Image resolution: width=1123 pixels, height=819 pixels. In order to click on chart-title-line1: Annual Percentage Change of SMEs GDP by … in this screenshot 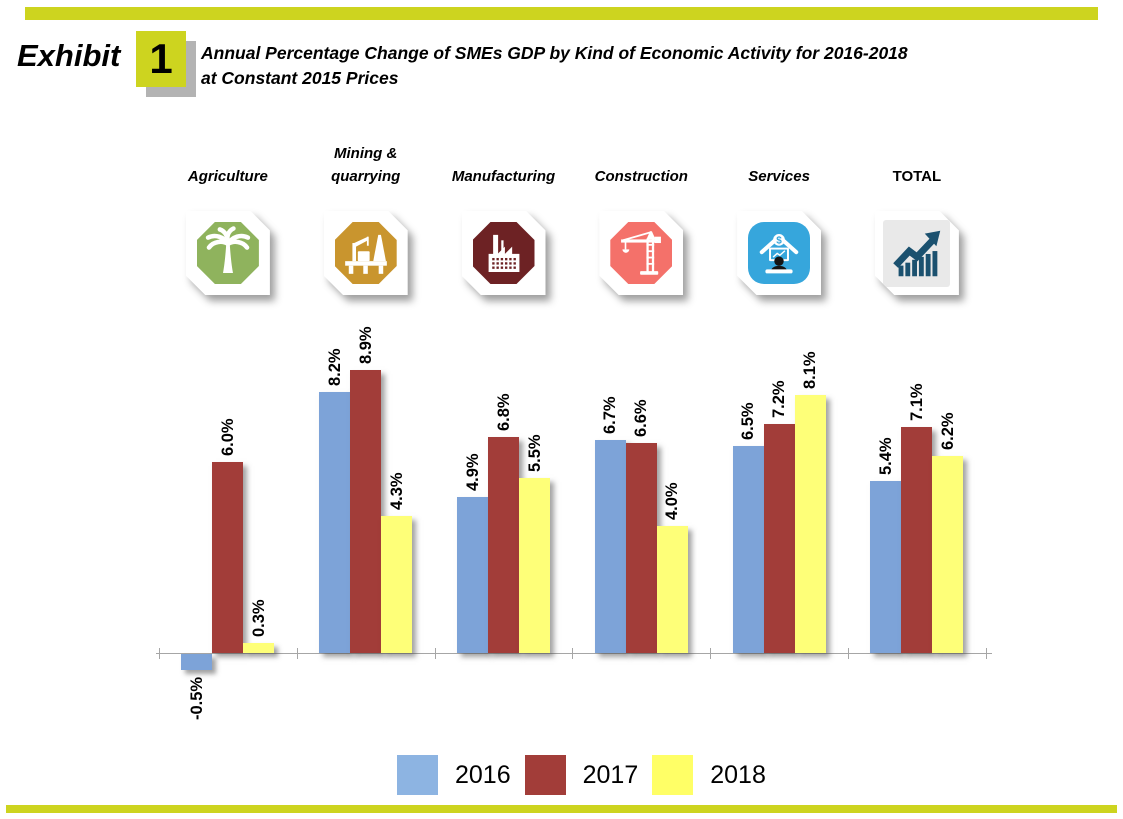, I will do `click(554, 53)`.